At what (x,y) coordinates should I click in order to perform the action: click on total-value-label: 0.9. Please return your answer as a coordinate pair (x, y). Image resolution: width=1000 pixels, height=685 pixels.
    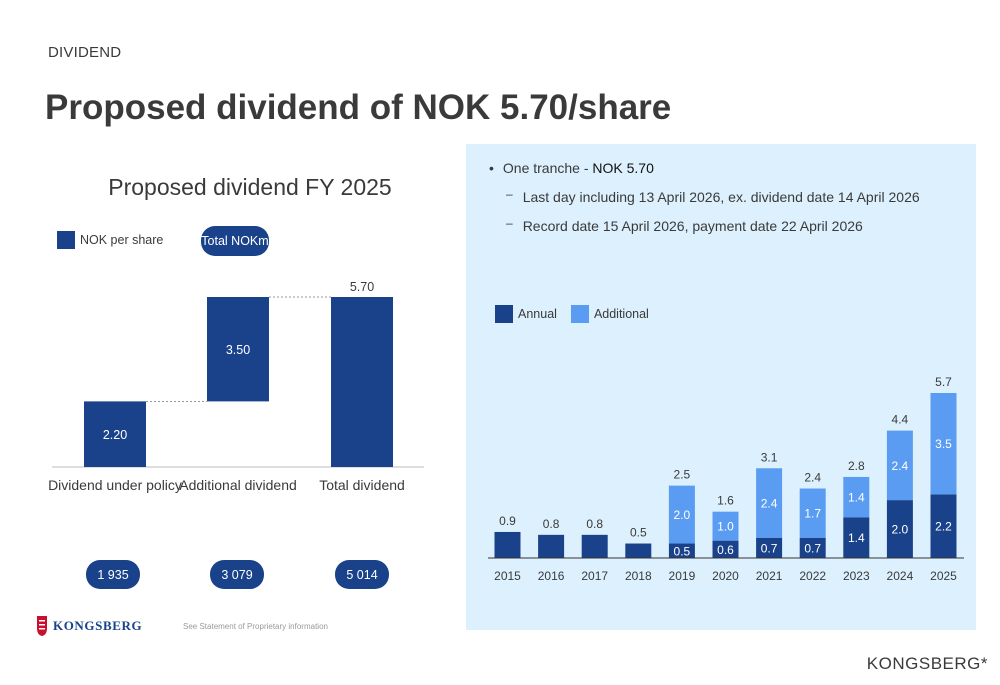
    Looking at the image, I should click on (507, 521).